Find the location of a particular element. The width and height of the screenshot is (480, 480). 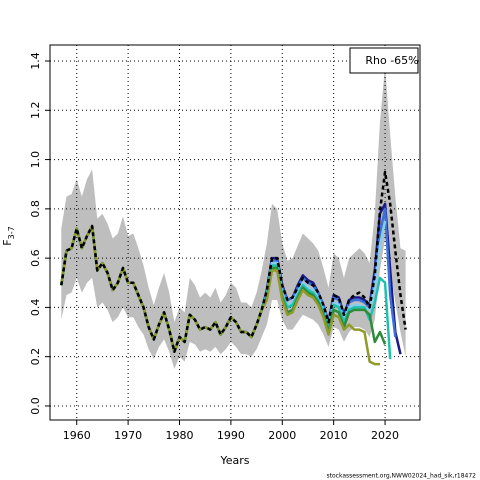

x-tick-label: 2000 is located at coordinates (282, 435).